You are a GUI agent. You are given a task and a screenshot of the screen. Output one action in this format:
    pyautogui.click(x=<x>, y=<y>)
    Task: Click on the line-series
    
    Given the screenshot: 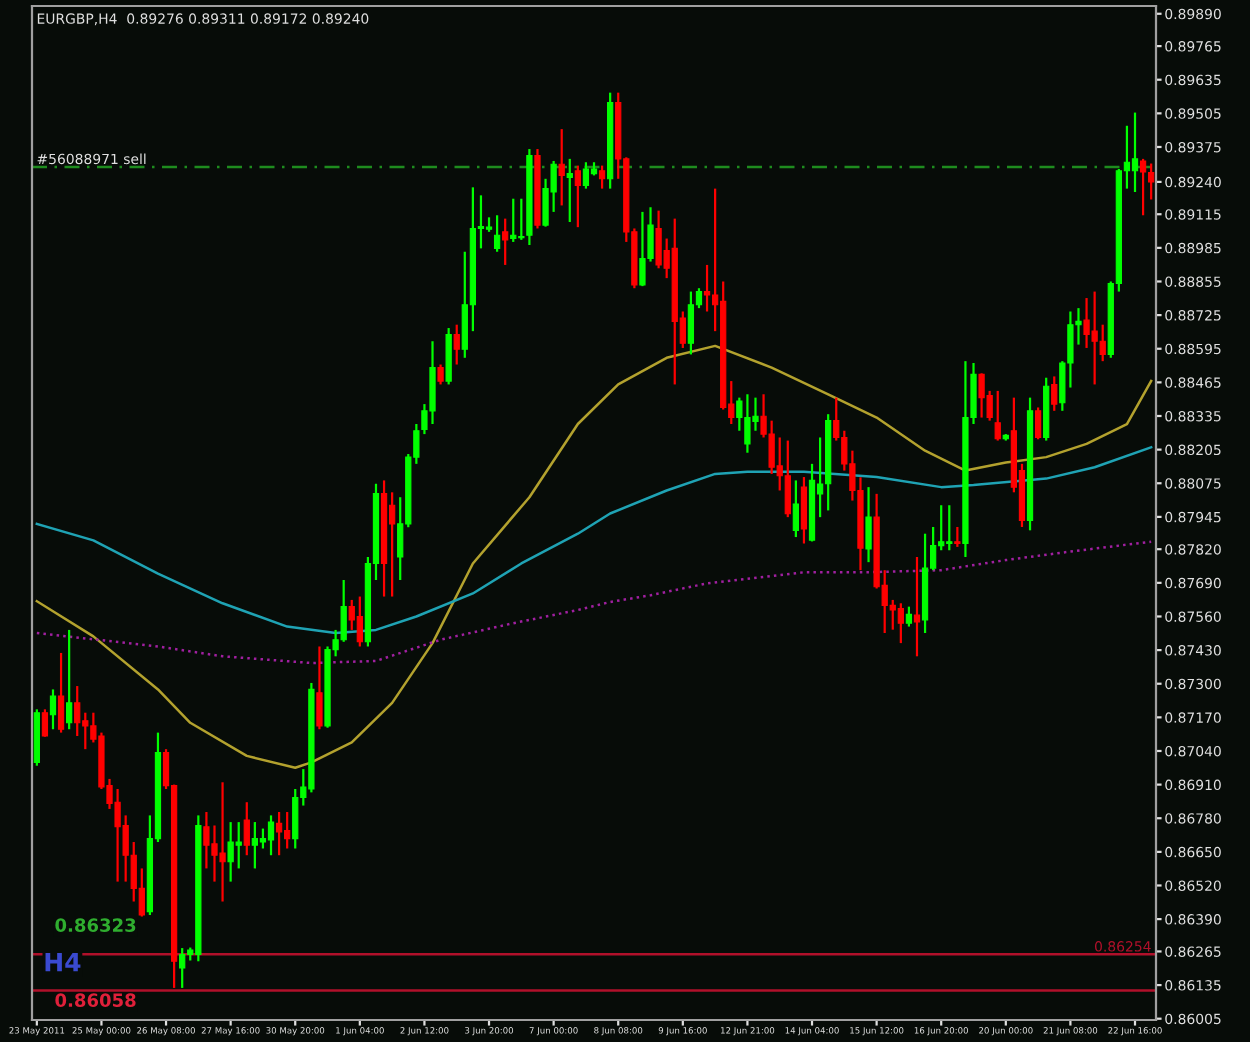 What is the action you would take?
    pyautogui.click(x=594, y=602)
    